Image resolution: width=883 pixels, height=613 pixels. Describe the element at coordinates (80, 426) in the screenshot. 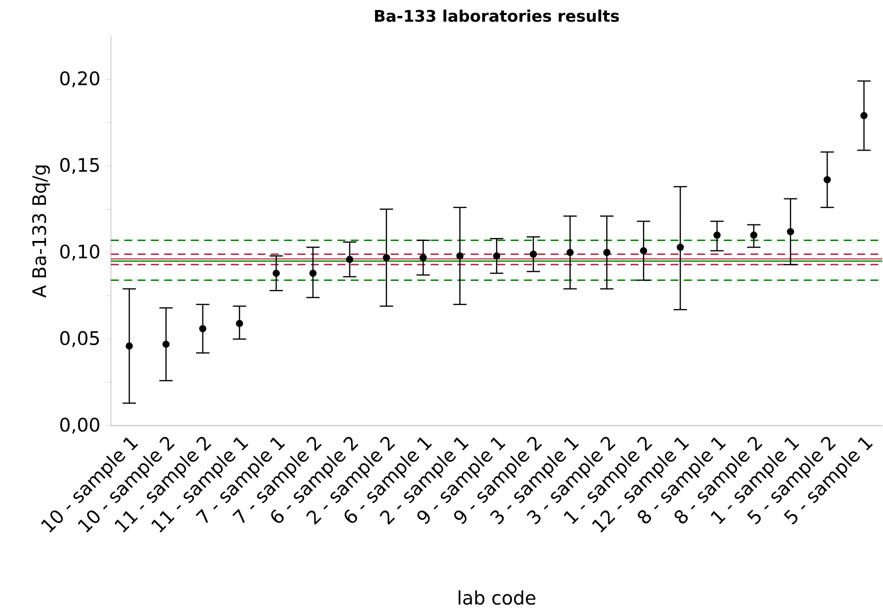

I see `y-tick-label: 0,00` at that location.